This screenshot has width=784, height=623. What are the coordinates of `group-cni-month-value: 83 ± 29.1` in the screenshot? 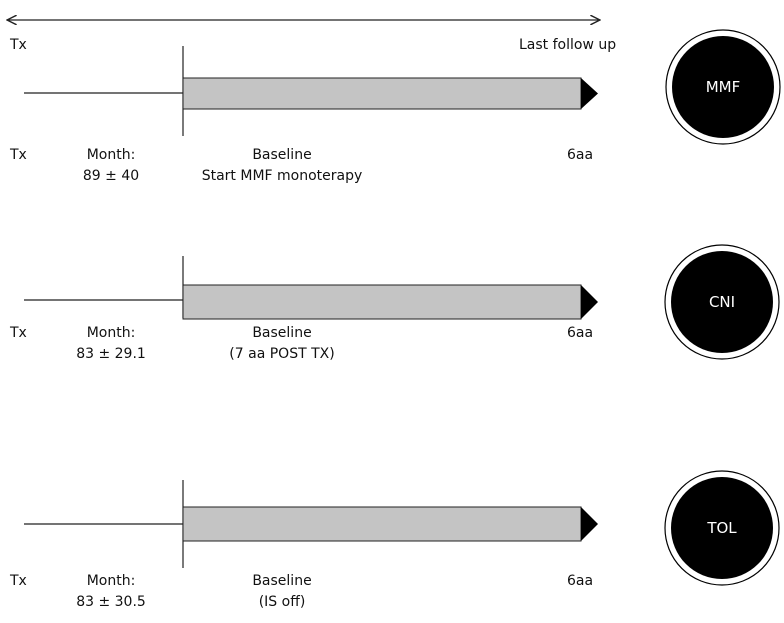 It's located at (111, 354).